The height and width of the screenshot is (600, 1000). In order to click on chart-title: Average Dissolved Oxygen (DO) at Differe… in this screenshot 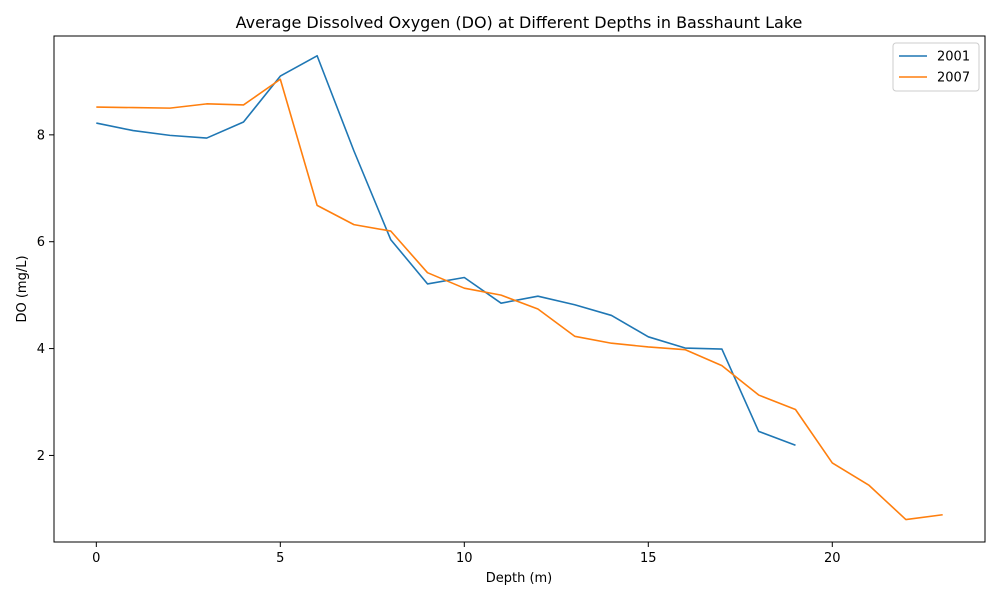, I will do `click(519, 22)`.